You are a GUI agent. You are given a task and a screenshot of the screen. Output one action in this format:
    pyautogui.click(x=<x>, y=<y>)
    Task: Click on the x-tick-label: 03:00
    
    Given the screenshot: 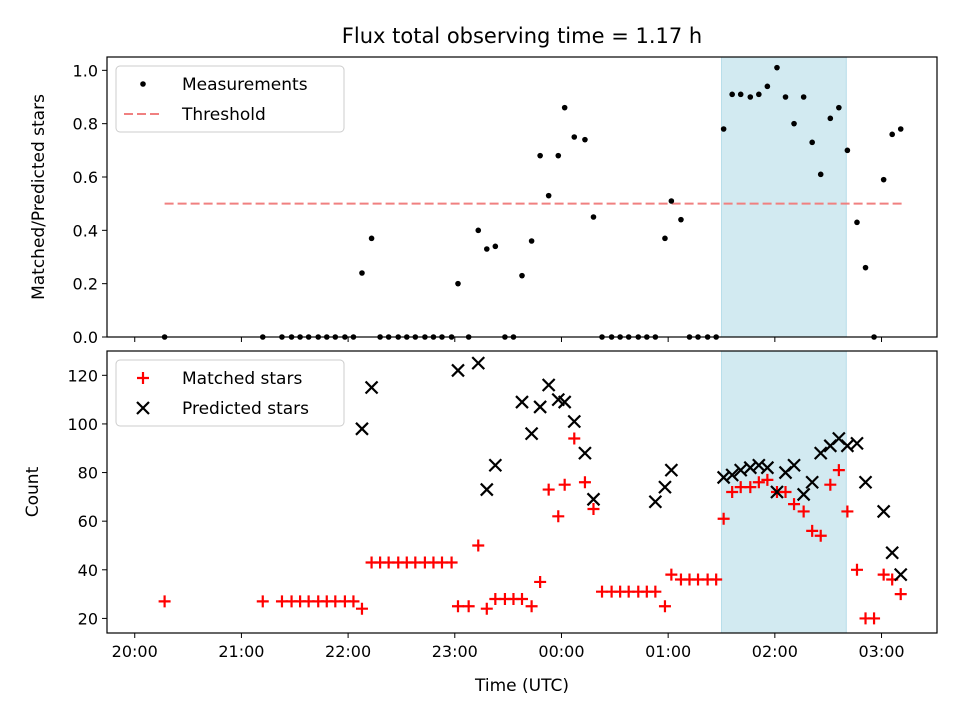 What is the action you would take?
    pyautogui.click(x=881, y=651)
    